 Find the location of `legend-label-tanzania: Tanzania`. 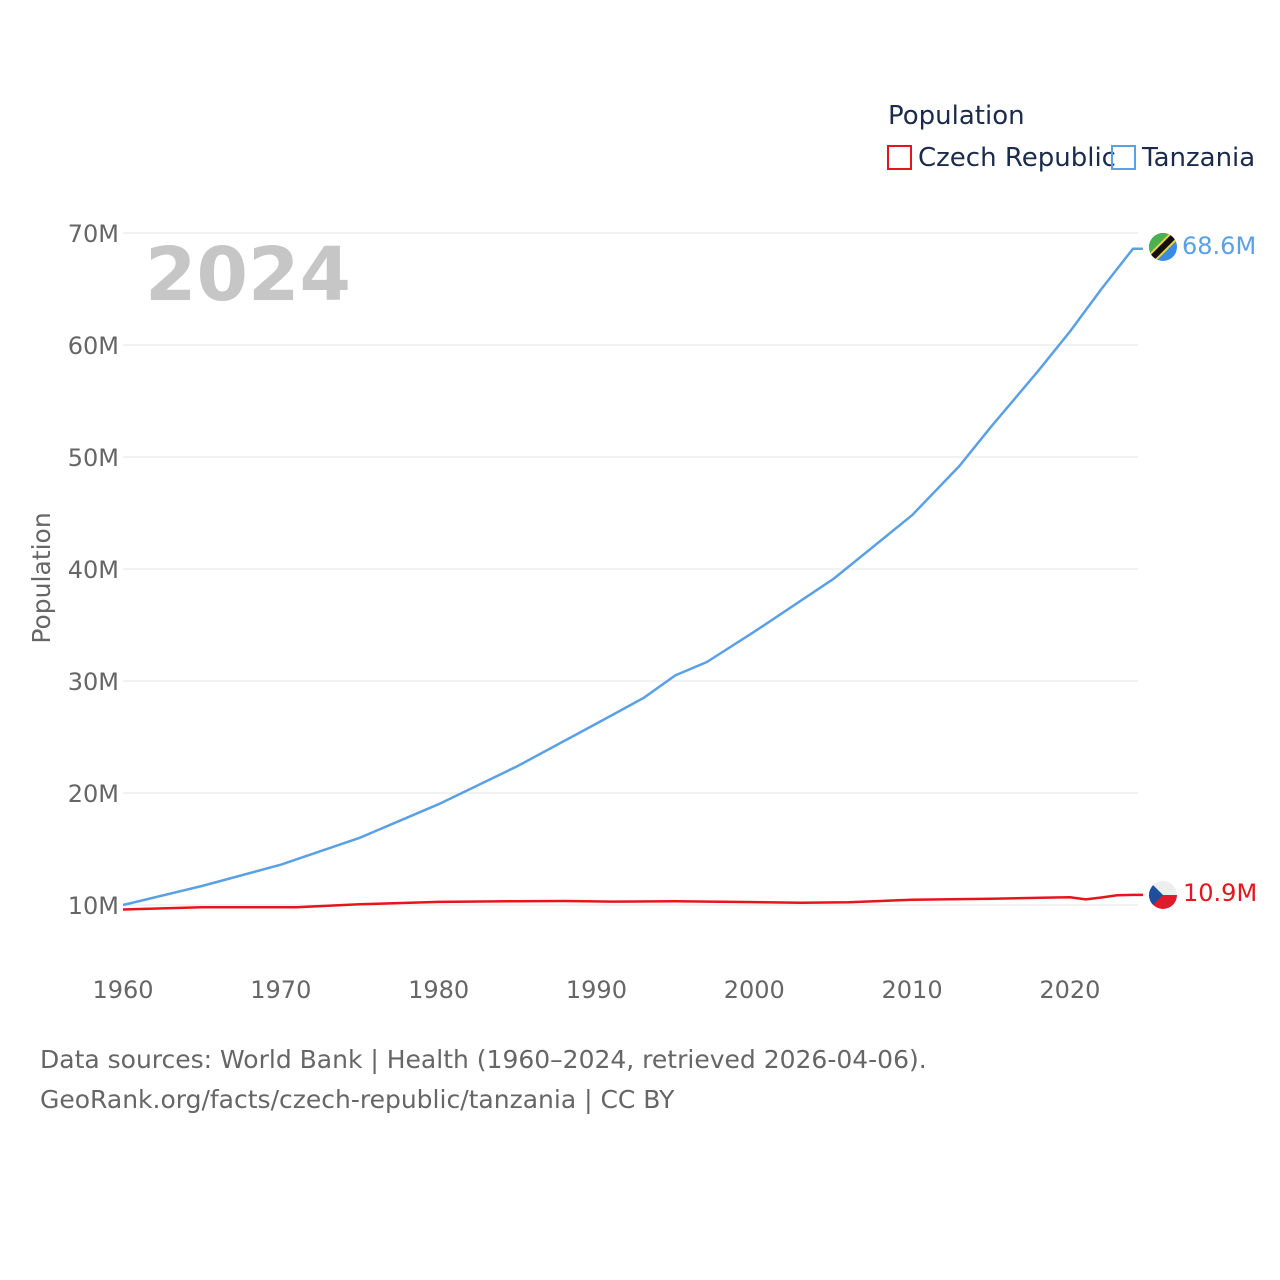

legend-label-tanzania: Tanzania is located at coordinates (1198, 158).